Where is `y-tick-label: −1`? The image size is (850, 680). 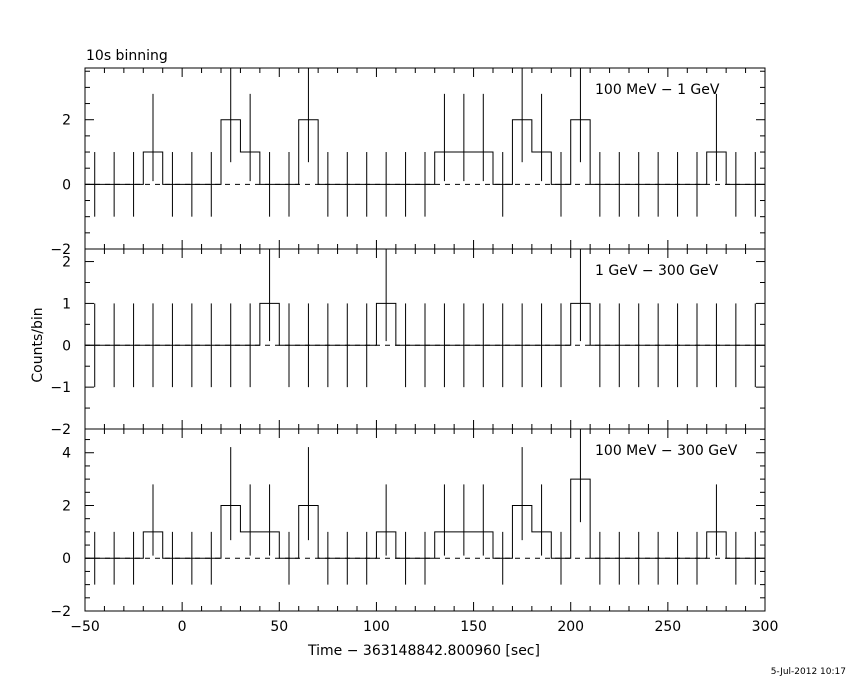 y-tick-label: −1 is located at coordinates (60, 388).